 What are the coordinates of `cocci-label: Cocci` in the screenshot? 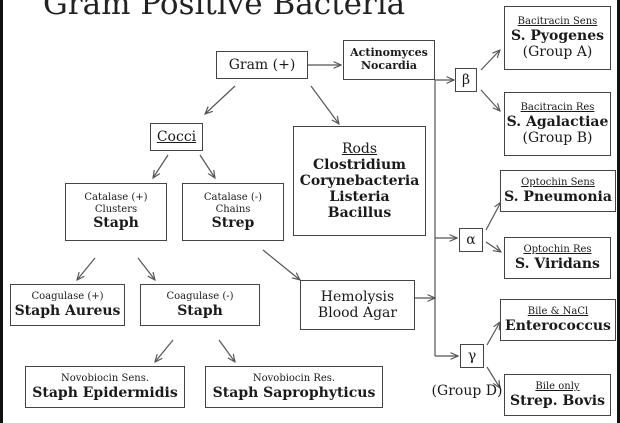 It's located at (176, 136).